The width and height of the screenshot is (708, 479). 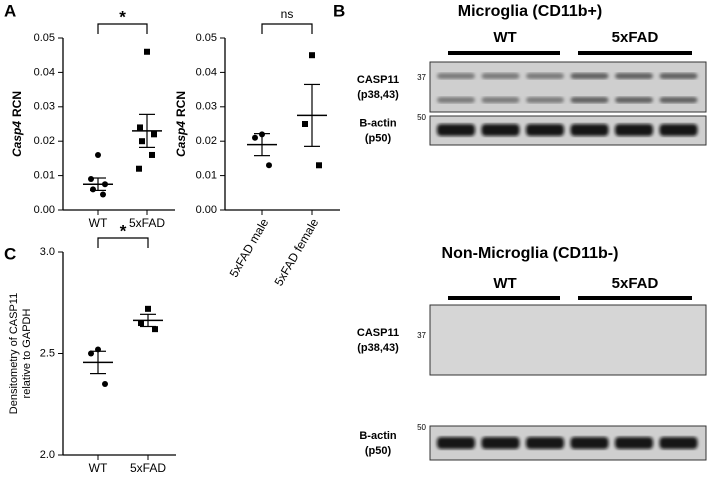 I want to click on y-tick-label: 0.00, so click(x=44, y=210).